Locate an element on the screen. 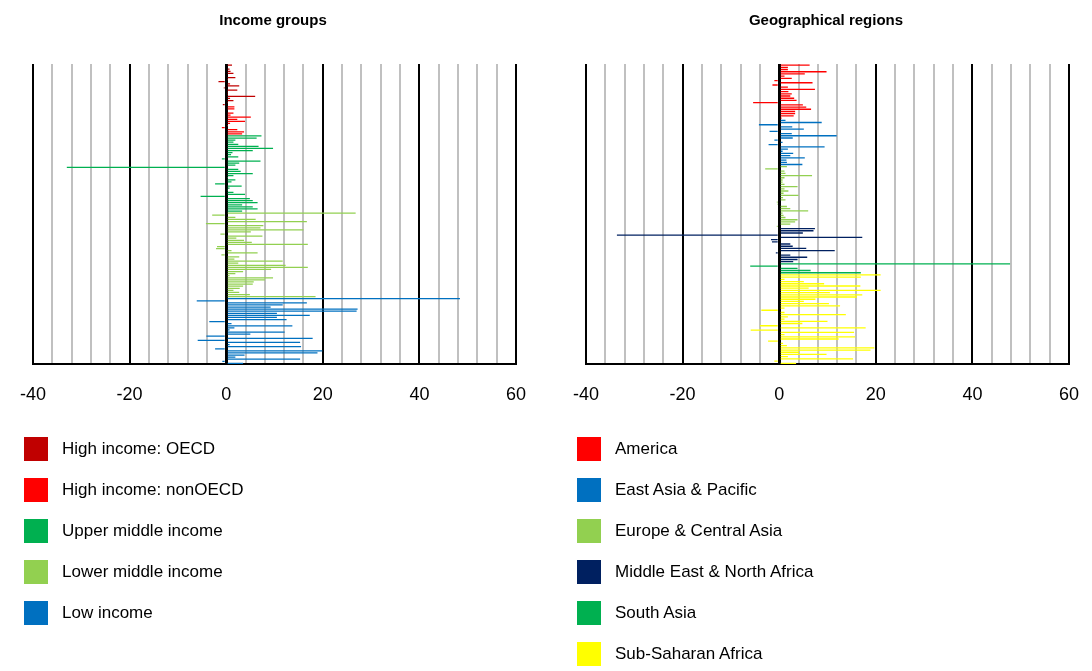 This screenshot has height=671, width=1092. legend-label: Sub-Saharan Africa is located at coordinates (689, 653).